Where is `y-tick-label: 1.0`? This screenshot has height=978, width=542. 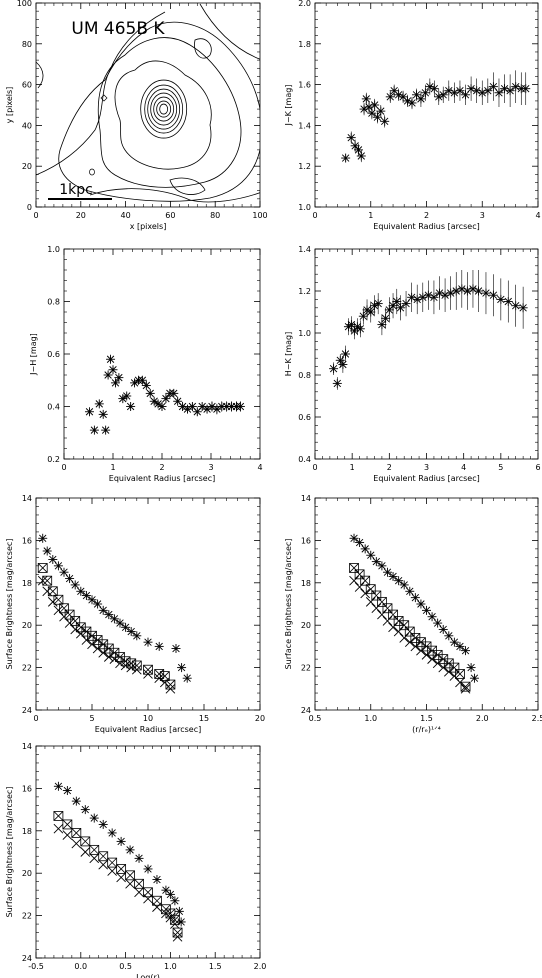 y-tick-label: 1.0 is located at coordinates (304, 207).